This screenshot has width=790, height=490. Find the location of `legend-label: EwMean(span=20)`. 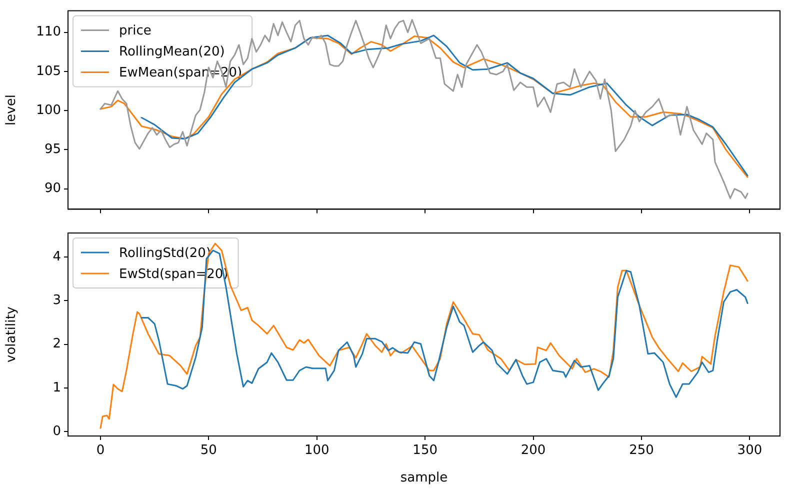

legend-label: EwMean(span=20) is located at coordinates (180, 73).